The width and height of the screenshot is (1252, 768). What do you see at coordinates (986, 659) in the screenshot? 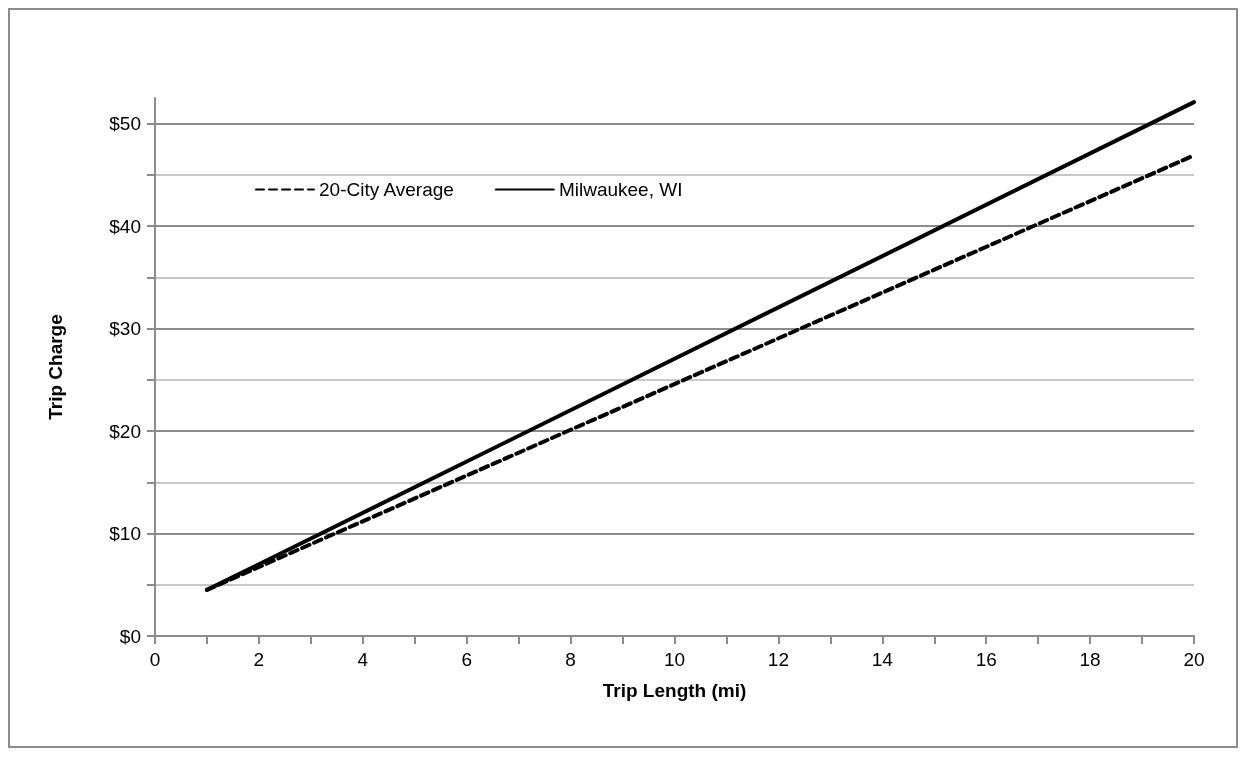
I see `x-tick-label: 16` at bounding box center [986, 659].